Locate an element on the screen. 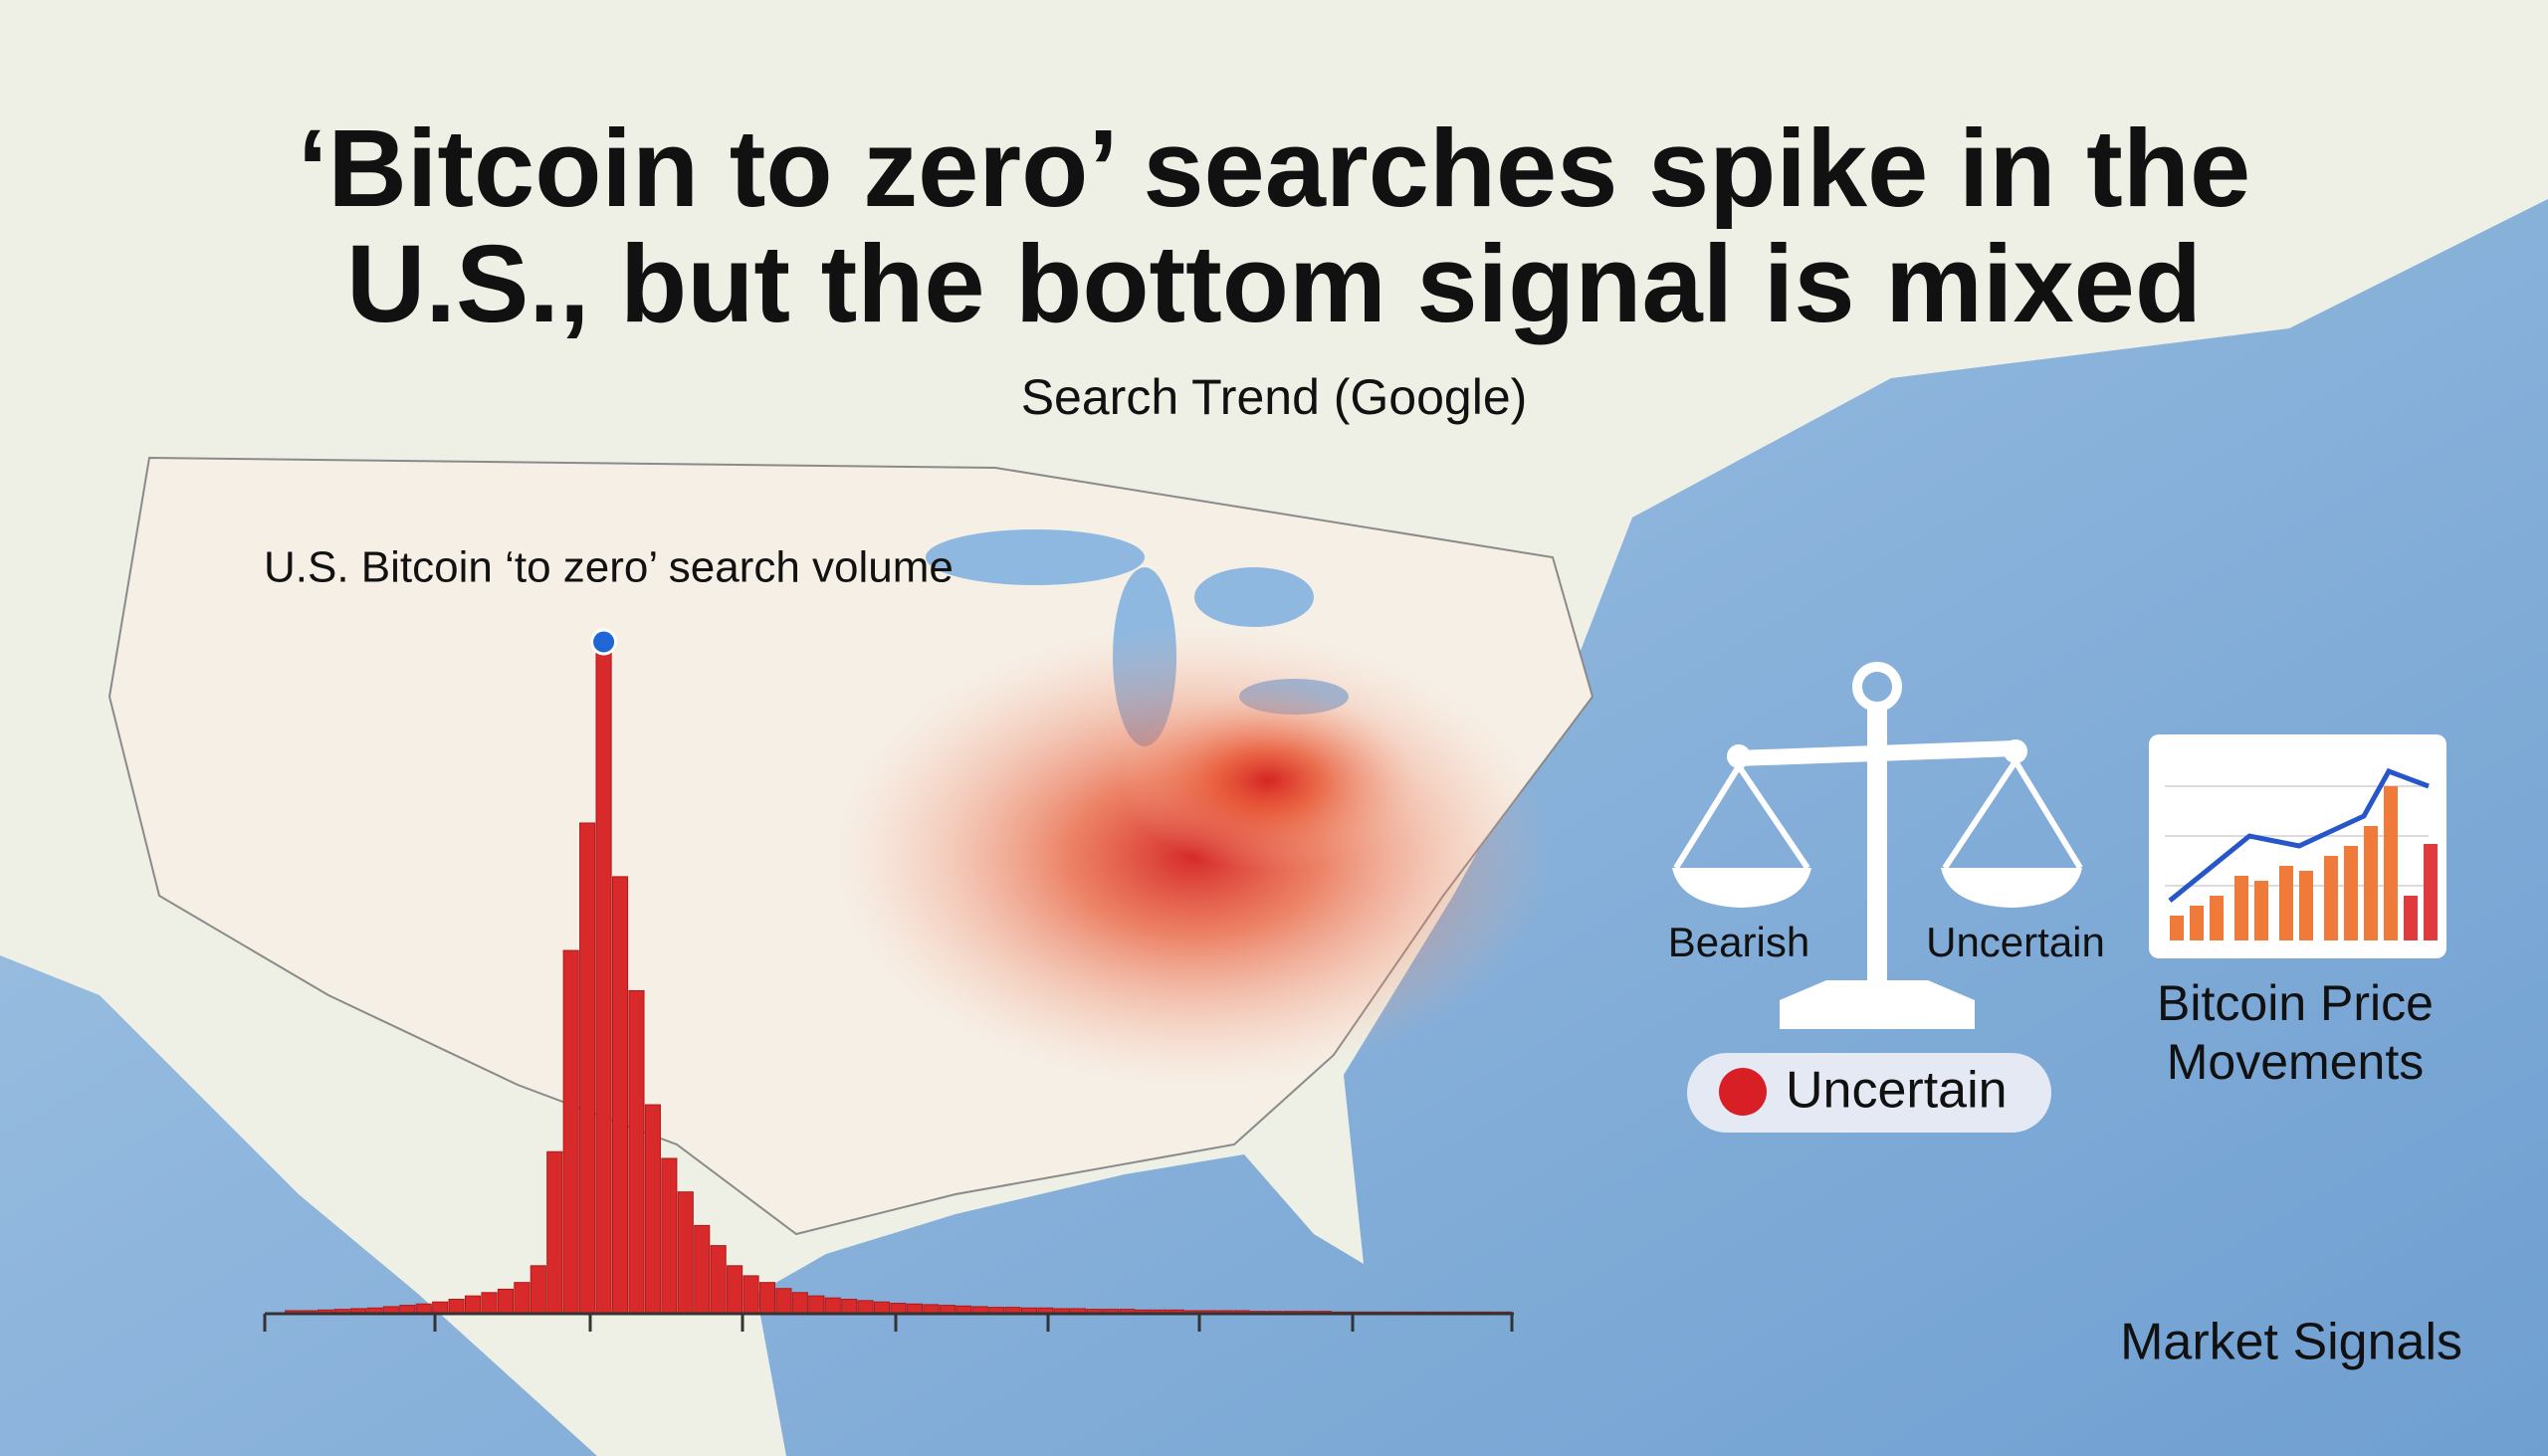 The width and height of the screenshot is (2548, 1456). balance-scale-icon is located at coordinates (1877, 845).